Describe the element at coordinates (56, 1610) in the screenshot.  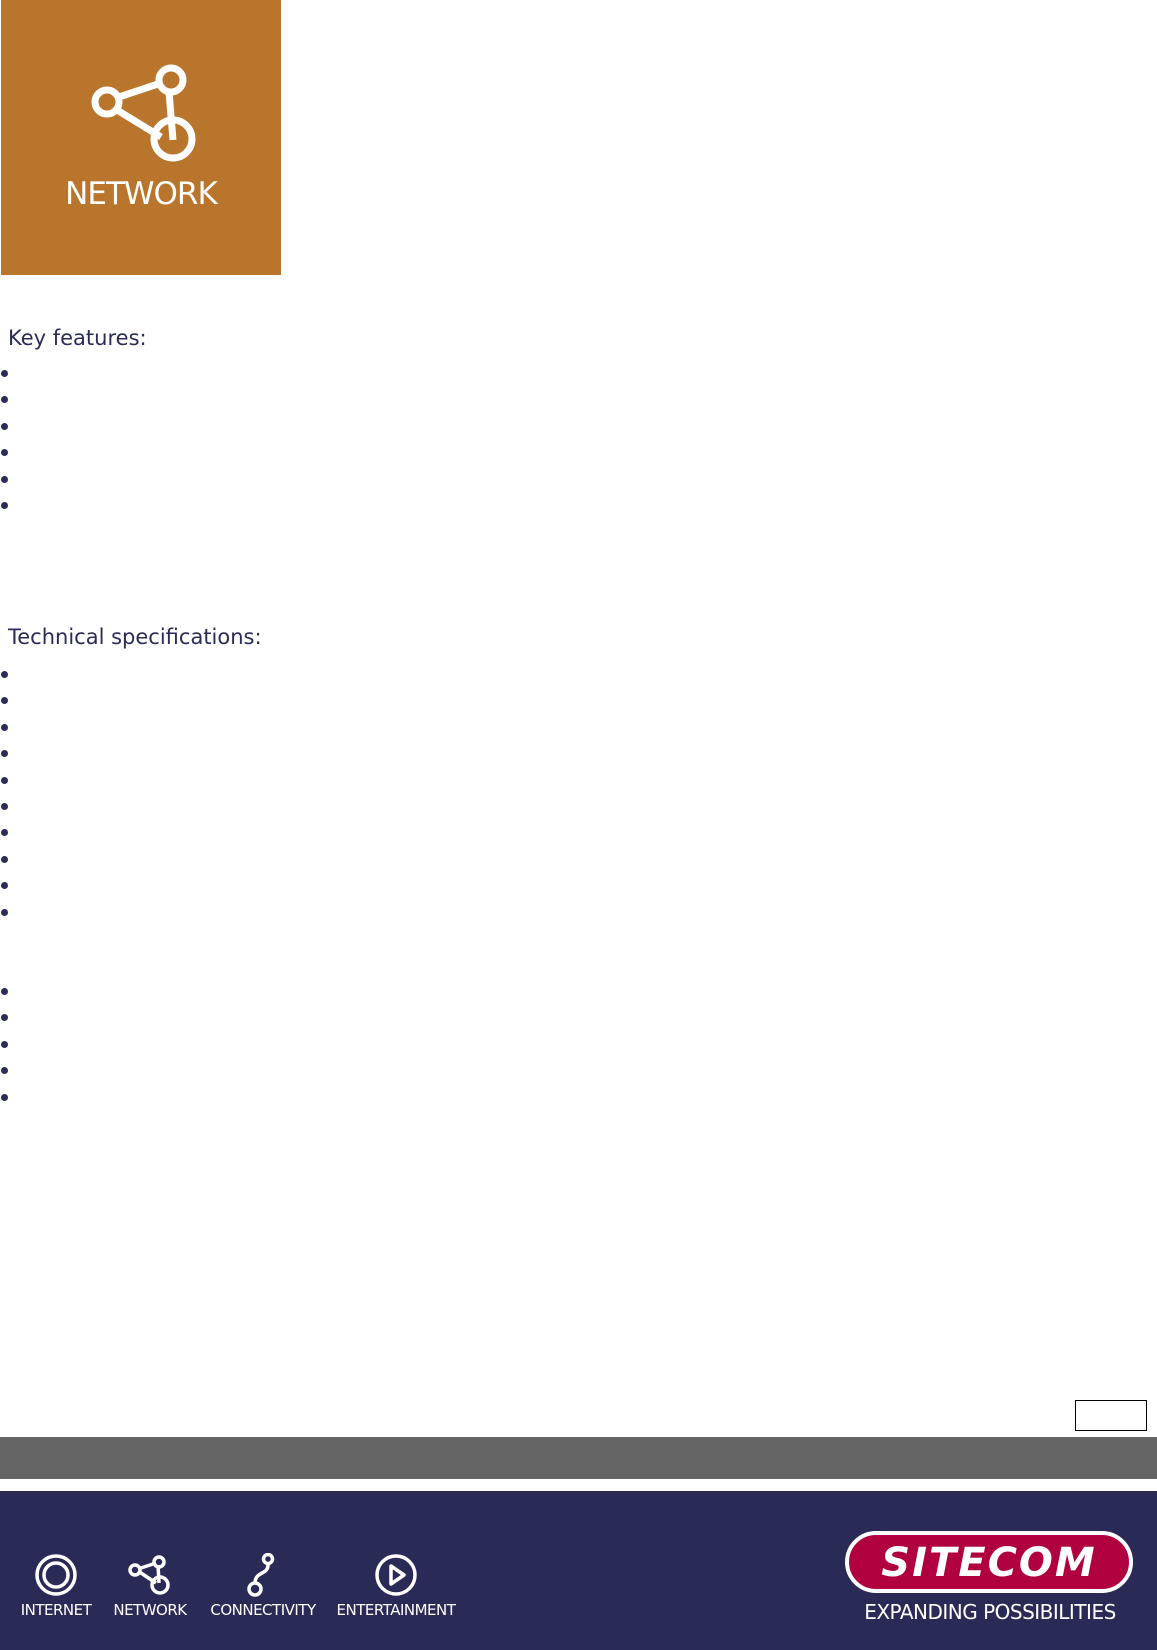
I see `category-label: INTERNET` at that location.